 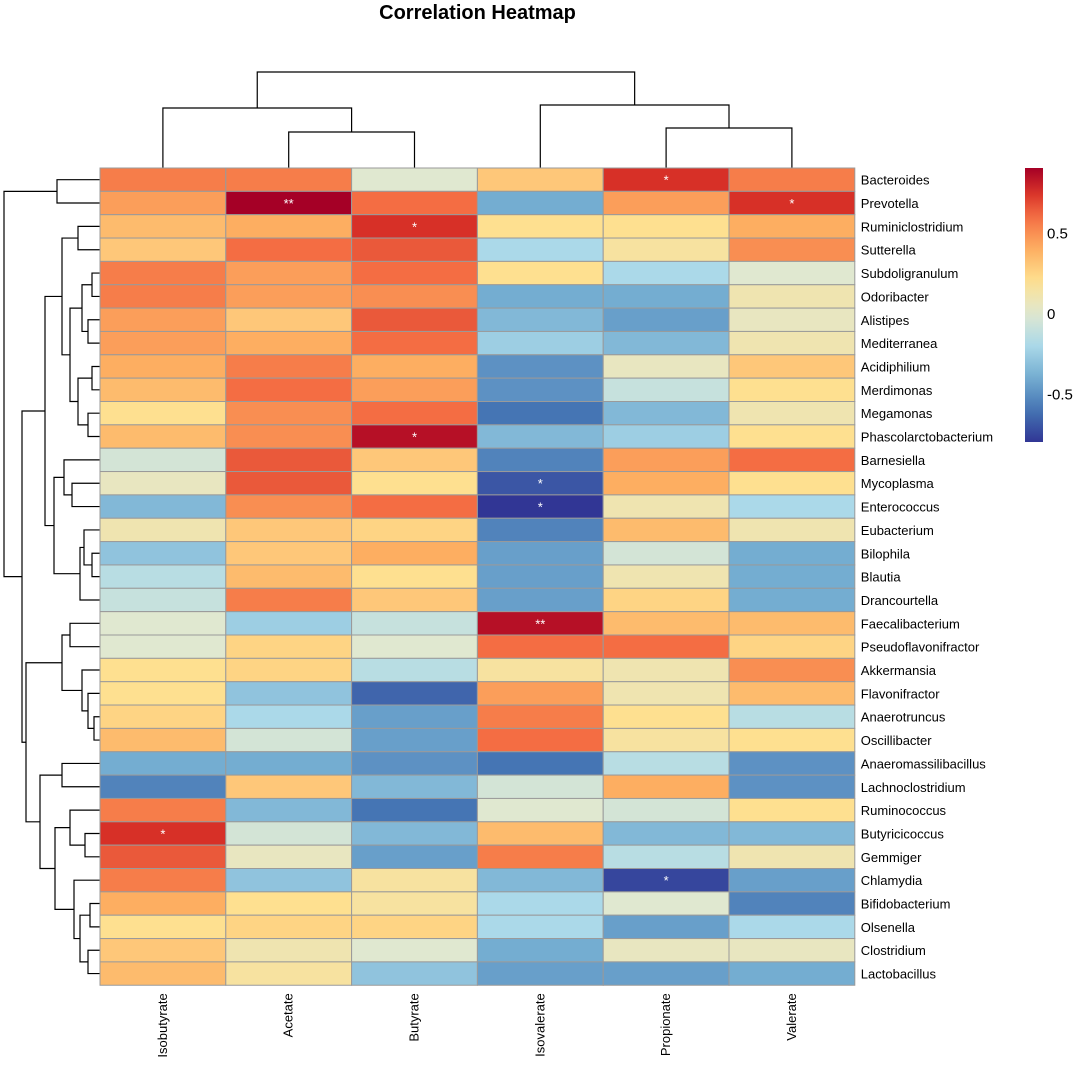 I want to click on row-label: Megamonas, so click(x=897, y=413).